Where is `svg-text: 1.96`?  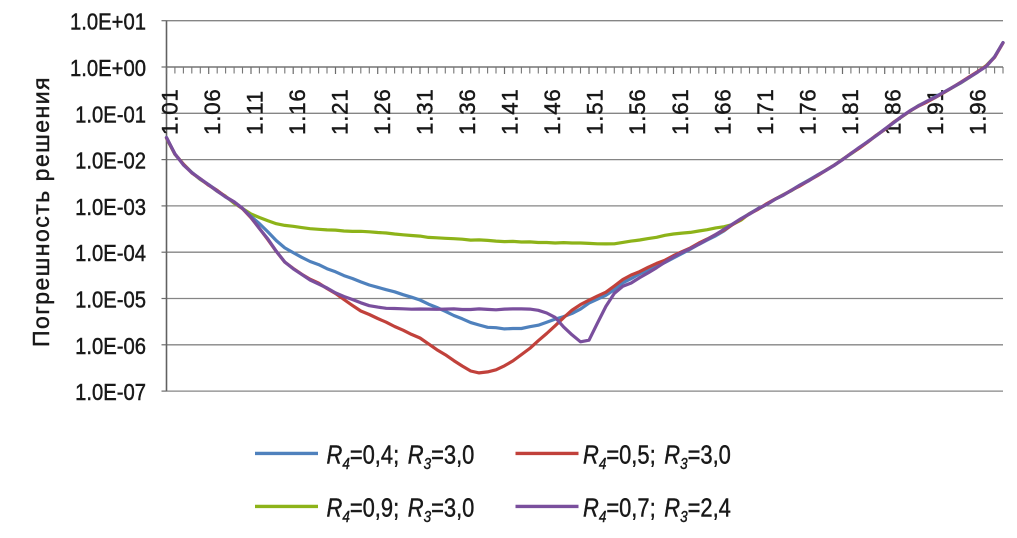
svg-text: 1.96 is located at coordinates (978, 111).